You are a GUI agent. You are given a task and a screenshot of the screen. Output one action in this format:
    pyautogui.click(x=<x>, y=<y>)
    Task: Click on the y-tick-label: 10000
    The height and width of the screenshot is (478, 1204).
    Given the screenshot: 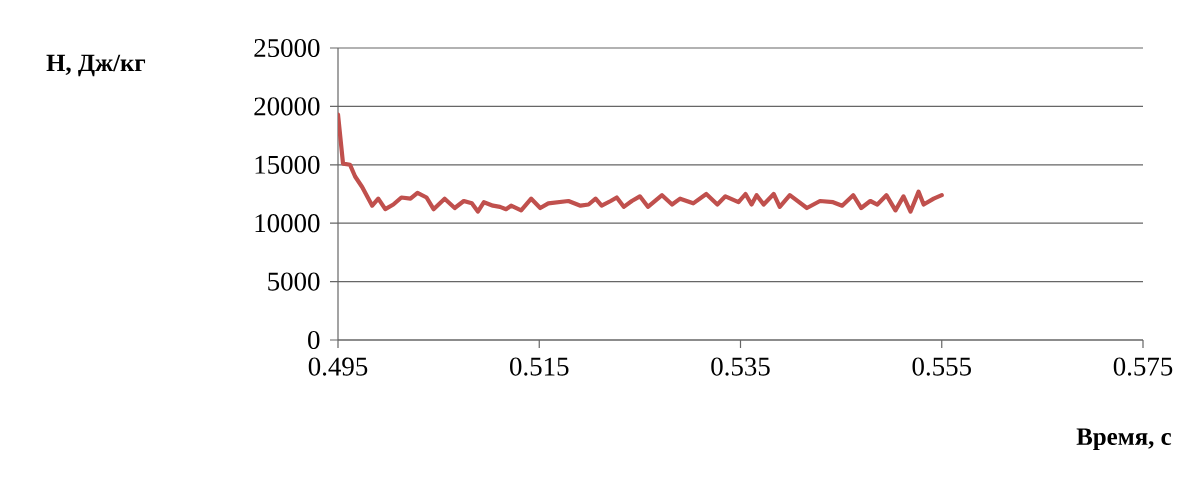 What is the action you would take?
    pyautogui.click(x=287, y=223)
    